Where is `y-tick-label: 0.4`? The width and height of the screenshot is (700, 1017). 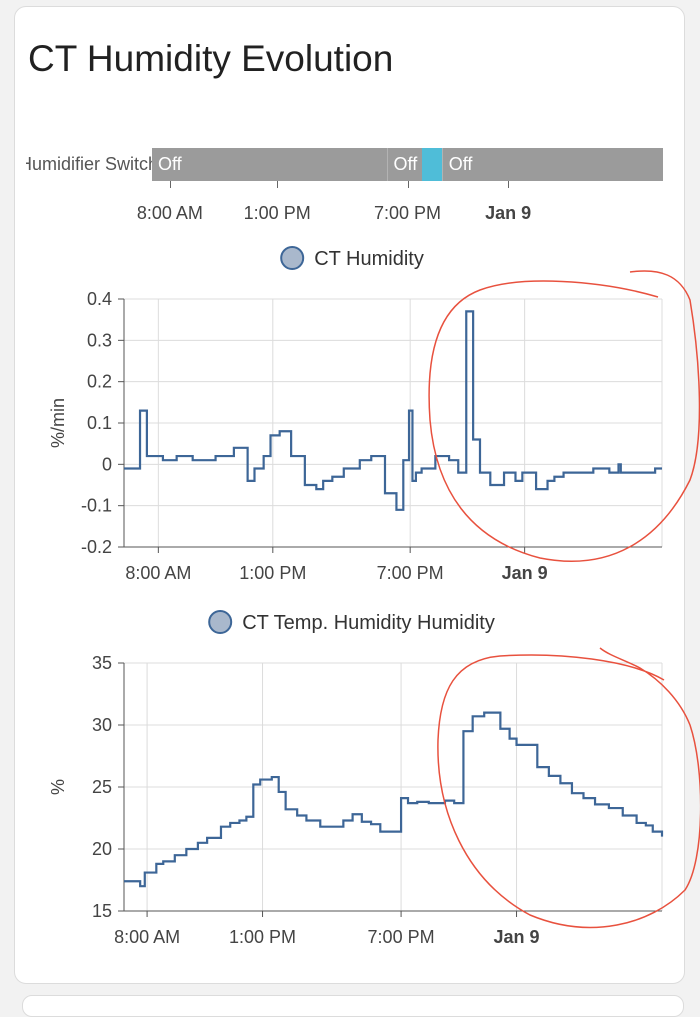 y-tick-label: 0.4 is located at coordinates (99, 299).